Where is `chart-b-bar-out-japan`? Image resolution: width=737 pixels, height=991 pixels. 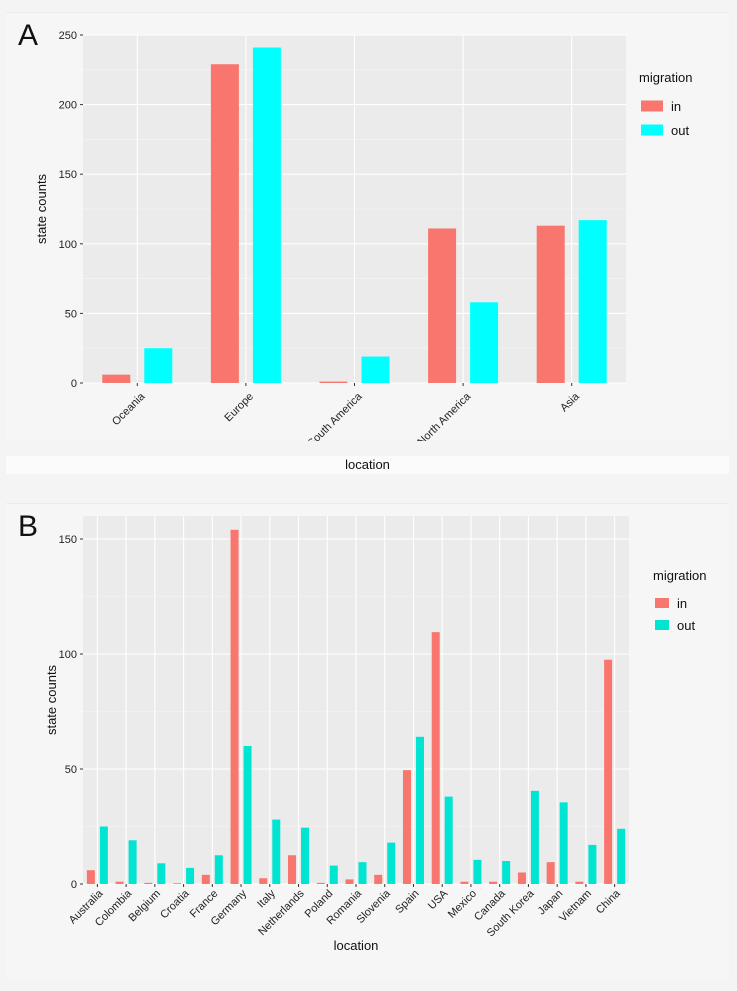 chart-b-bar-out-japan is located at coordinates (563, 843).